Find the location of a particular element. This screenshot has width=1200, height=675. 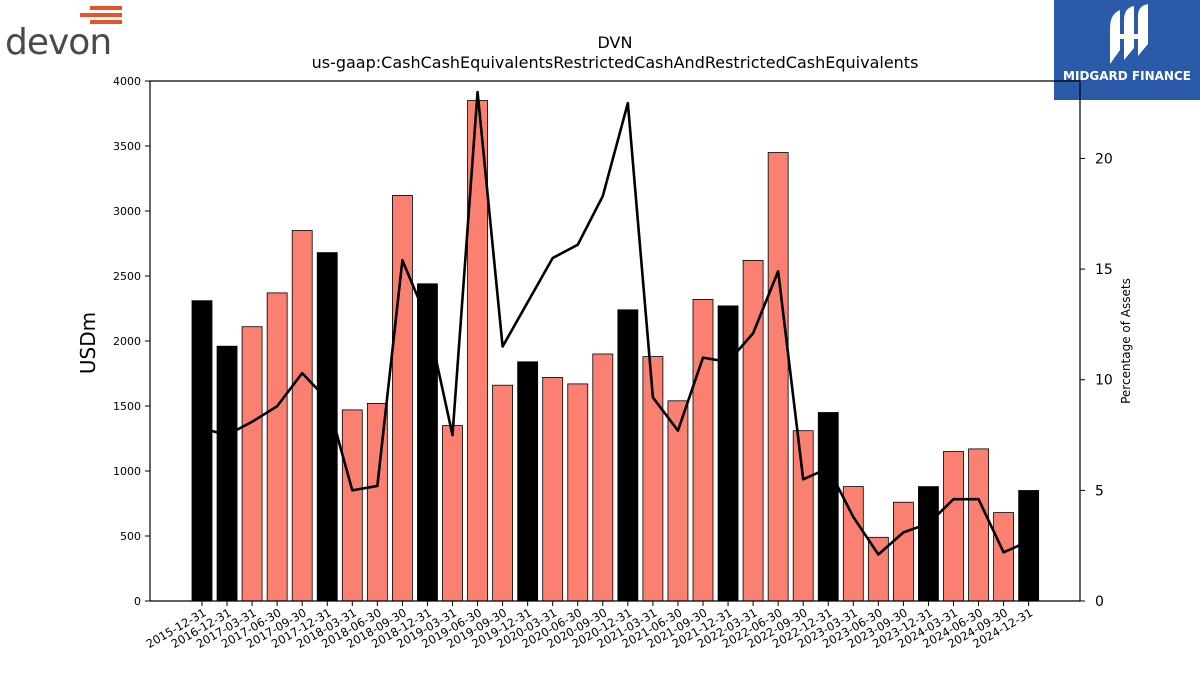

devon-logo-text: devon is located at coordinates (58, 42).